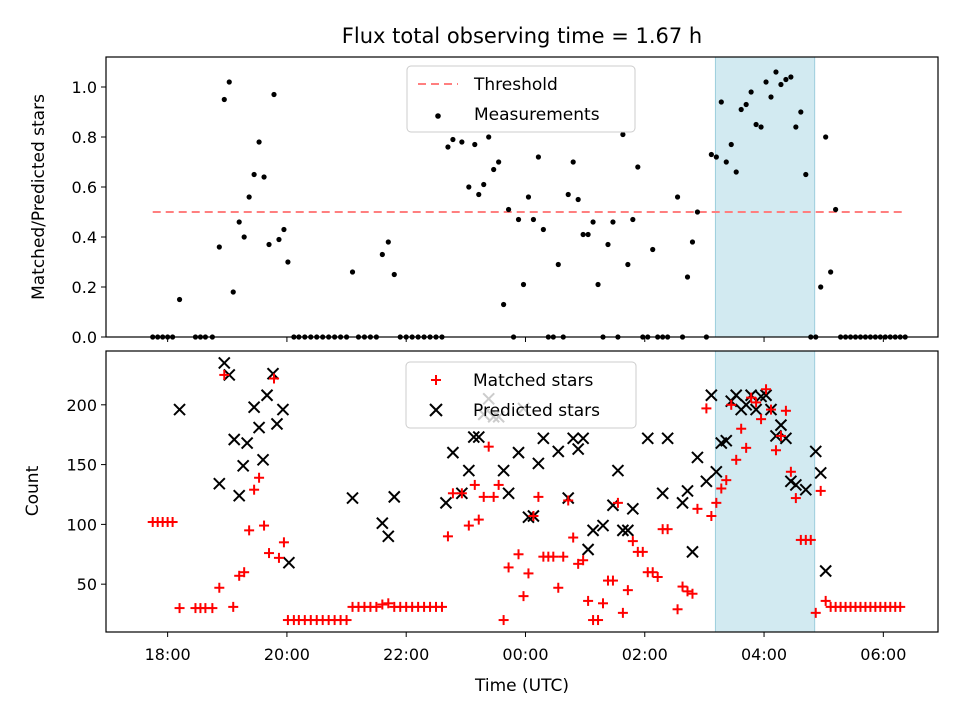  What do you see at coordinates (436, 410) in the screenshot?
I see `legend-predicted-swatch` at bounding box center [436, 410].